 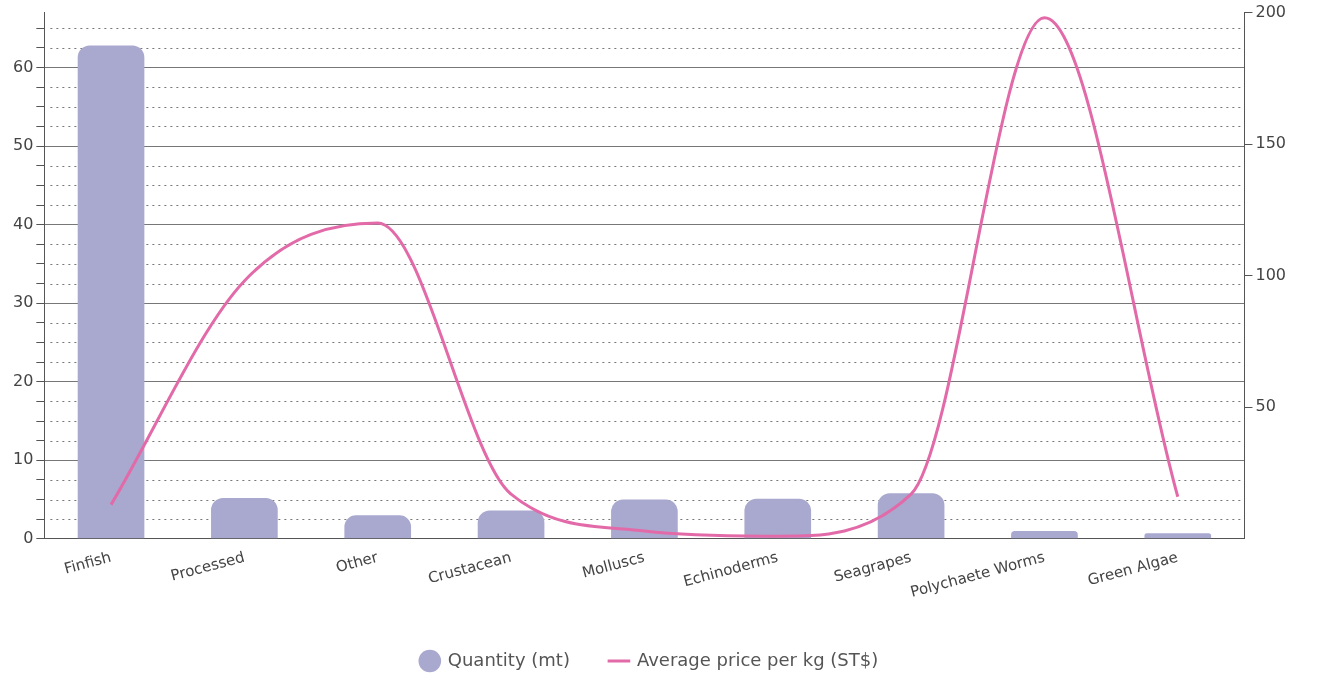 What do you see at coordinates (88, 562) in the screenshot?
I see `x-tick-label: Finfish` at bounding box center [88, 562].